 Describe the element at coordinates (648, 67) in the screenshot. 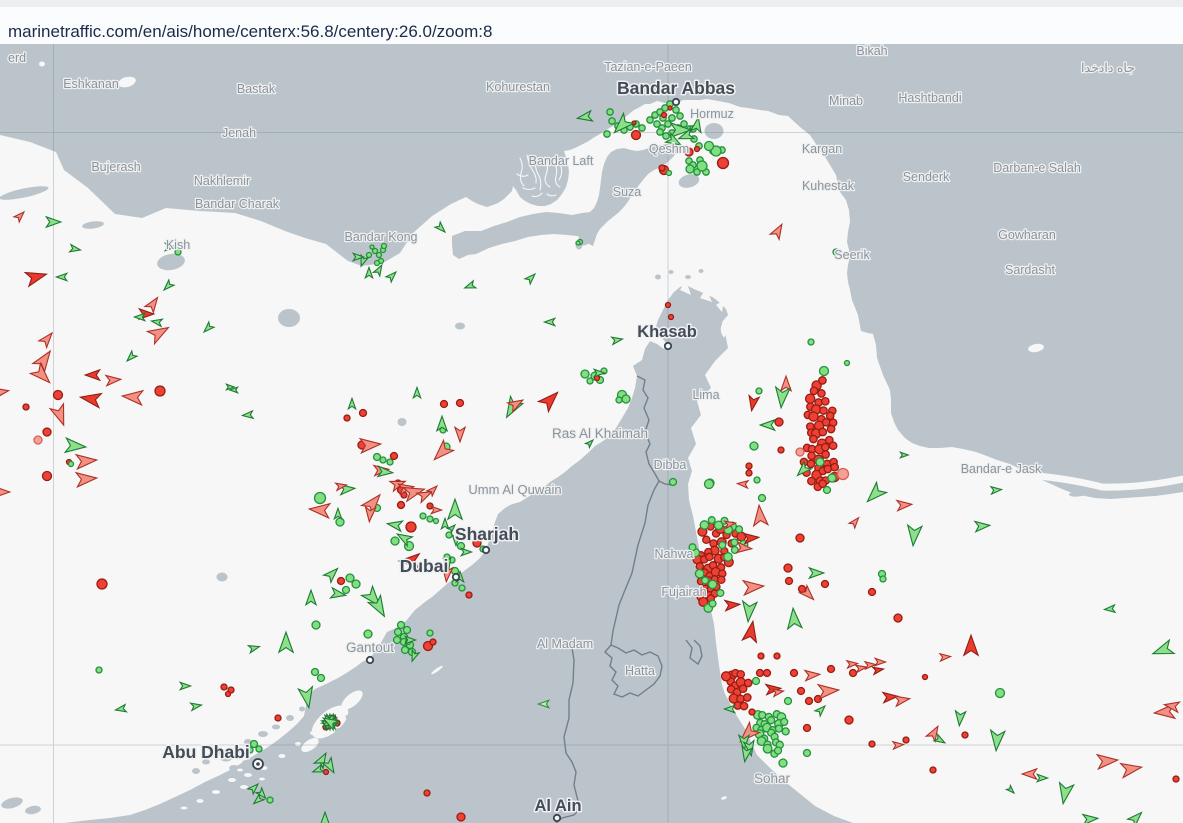

I see `svg-text: Tazian-e-Paeen` at that location.